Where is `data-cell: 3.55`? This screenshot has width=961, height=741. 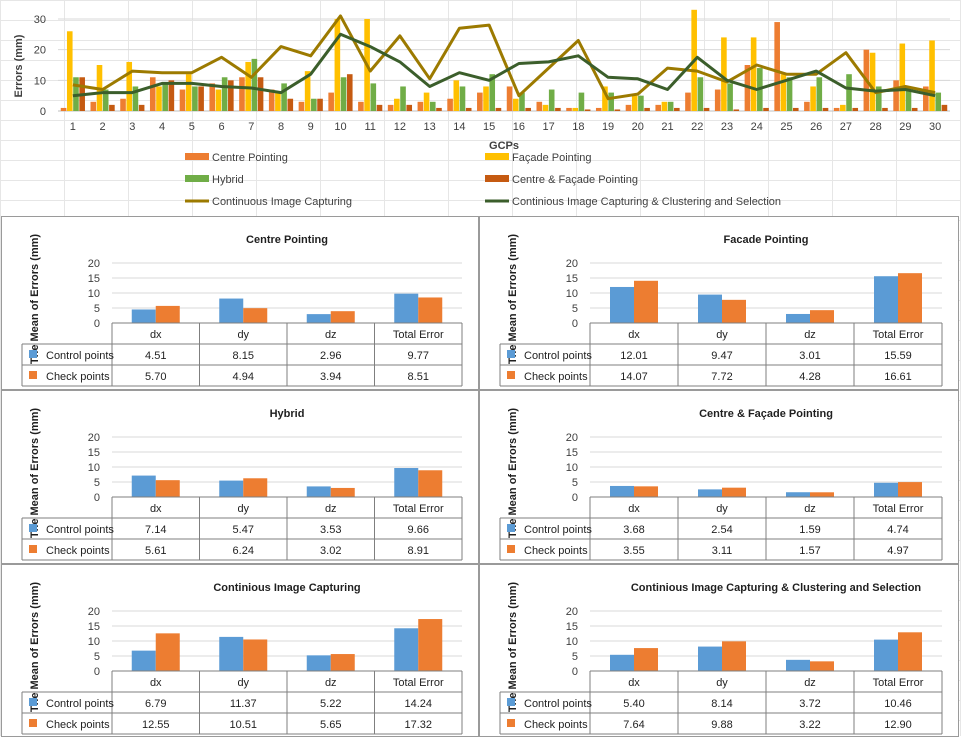 data-cell: 3.55 is located at coordinates (633, 551).